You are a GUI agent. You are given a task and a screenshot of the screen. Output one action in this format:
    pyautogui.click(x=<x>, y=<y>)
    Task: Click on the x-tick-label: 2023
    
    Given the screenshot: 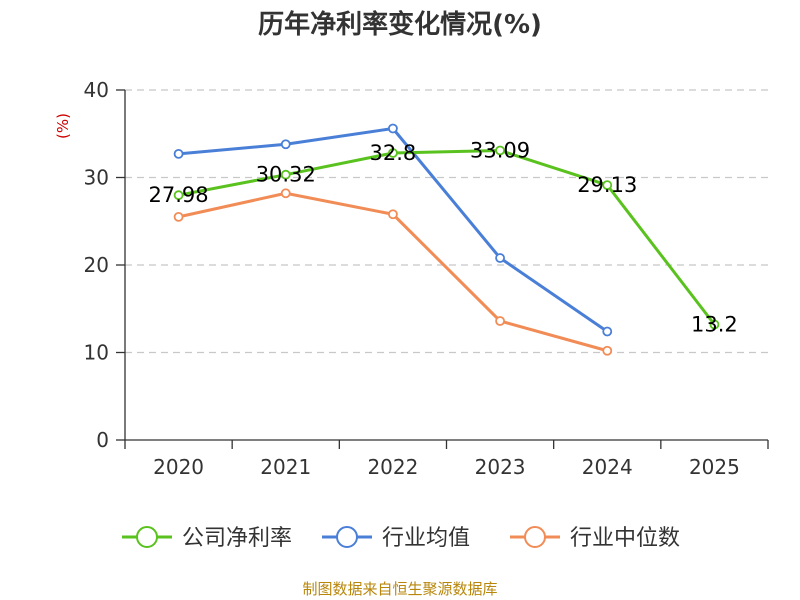 What is the action you would take?
    pyautogui.click(x=500, y=467)
    